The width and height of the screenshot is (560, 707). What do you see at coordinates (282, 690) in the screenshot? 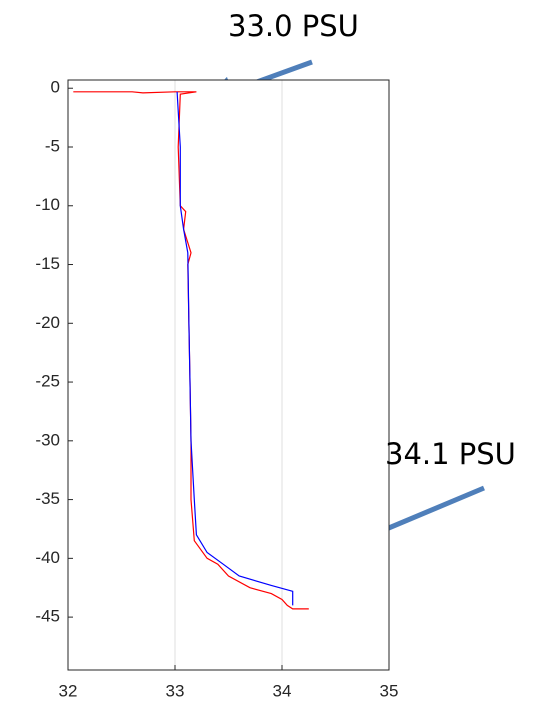
I see `x-tick-label: 34` at bounding box center [282, 690].